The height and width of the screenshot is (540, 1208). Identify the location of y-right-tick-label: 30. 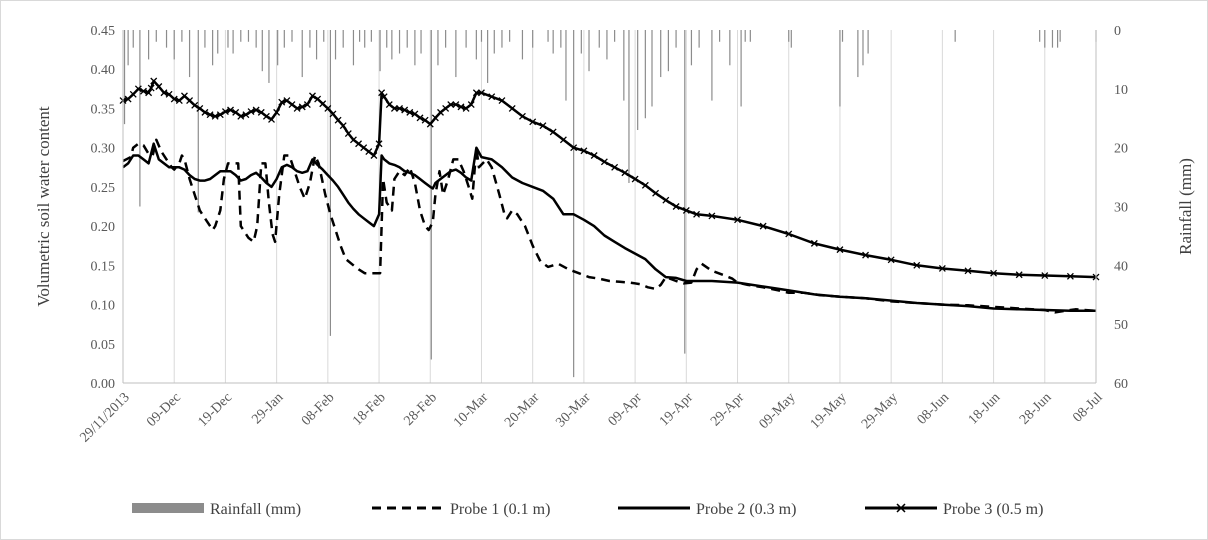
(1121, 208).